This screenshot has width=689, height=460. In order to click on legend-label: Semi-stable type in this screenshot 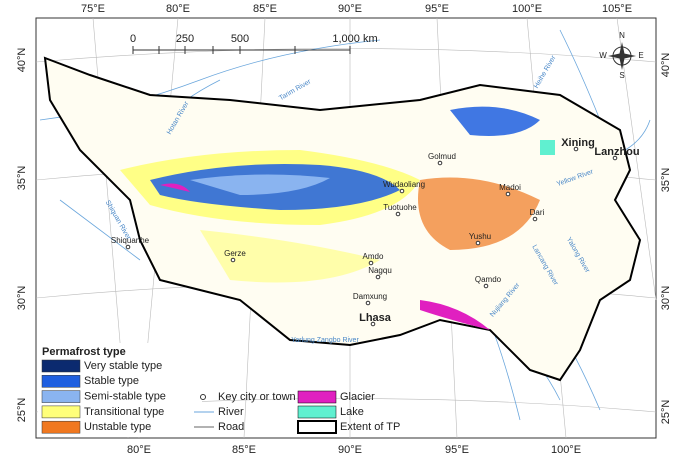, I will do `click(125, 397)`.